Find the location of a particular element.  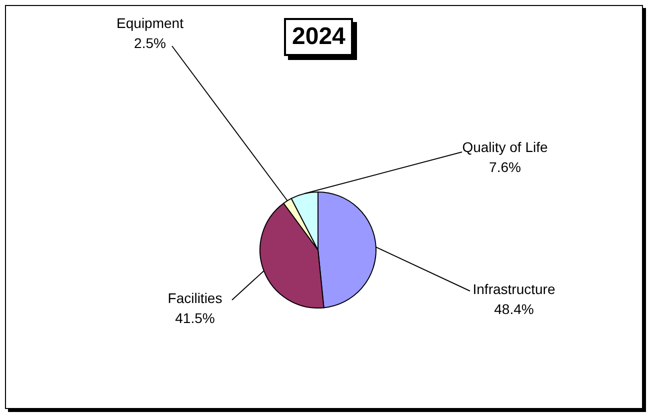

data-label: 7.6% is located at coordinates (505, 167).